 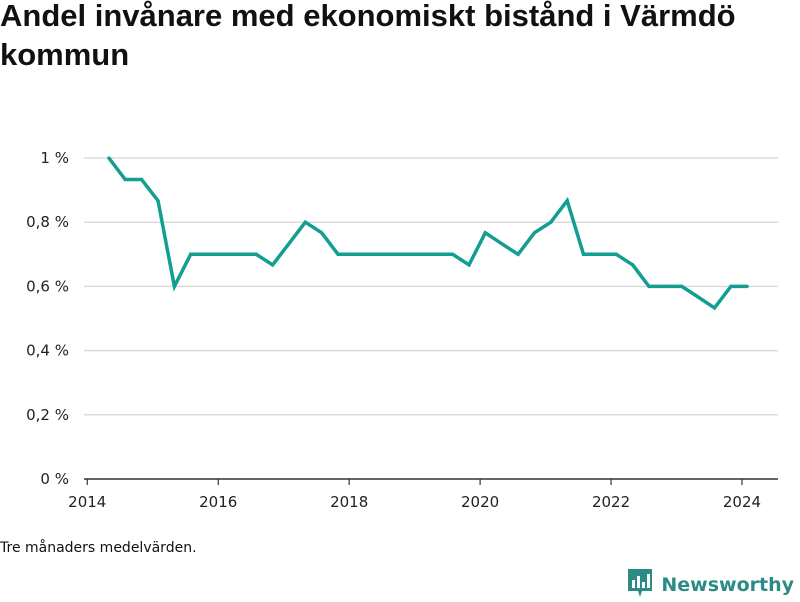 I want to click on newsworthy-logo-icon, so click(x=640, y=585).